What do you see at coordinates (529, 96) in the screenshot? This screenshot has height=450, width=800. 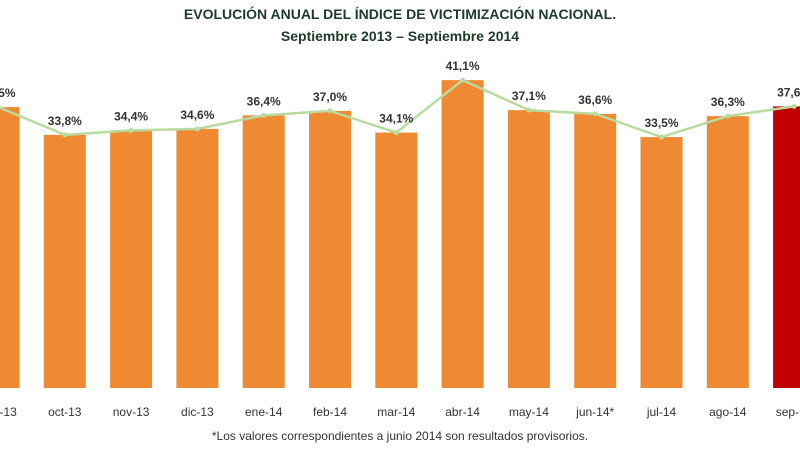 I see `data-label: 37,1%` at bounding box center [529, 96].